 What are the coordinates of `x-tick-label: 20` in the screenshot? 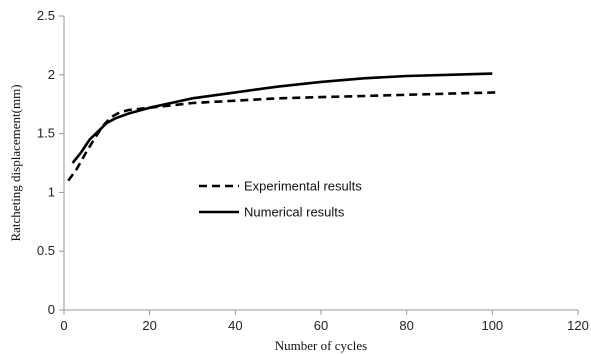 It's located at (149, 325).